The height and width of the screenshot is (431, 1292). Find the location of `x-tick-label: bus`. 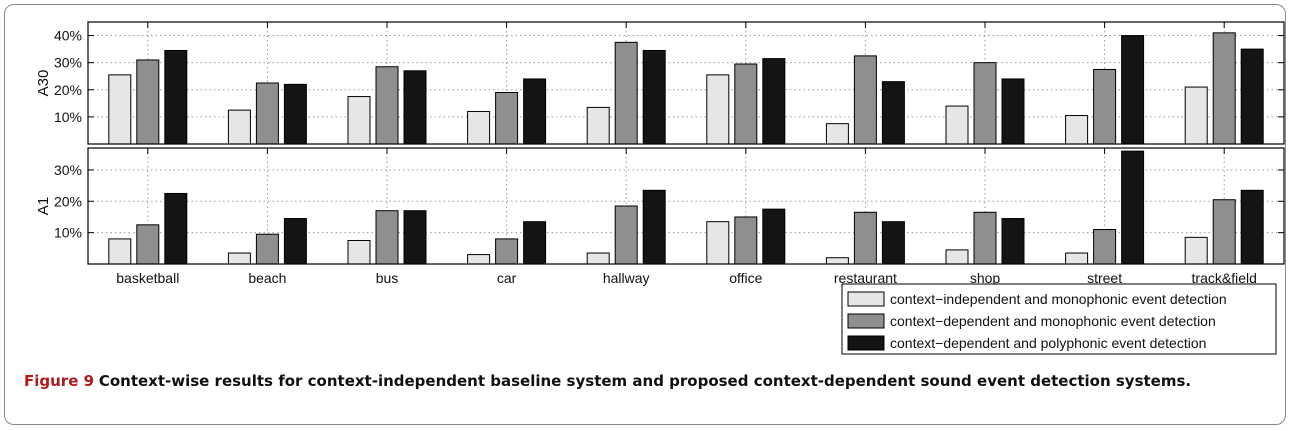

x-tick-label: bus is located at coordinates (387, 278).